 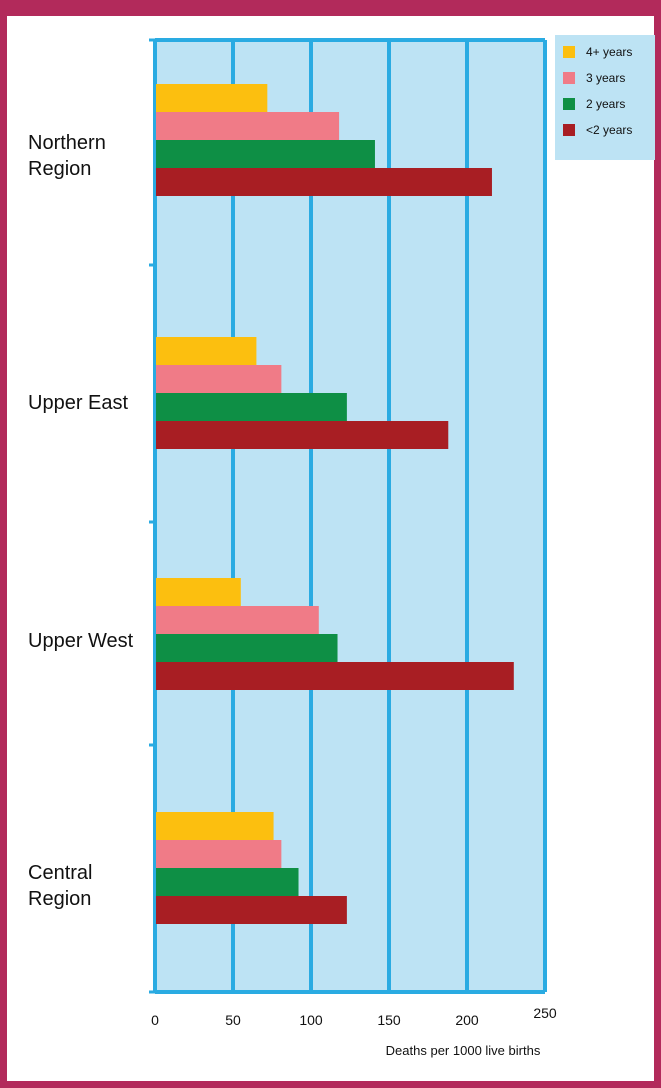 I want to click on category-label: Upper West, so click(x=81, y=641).